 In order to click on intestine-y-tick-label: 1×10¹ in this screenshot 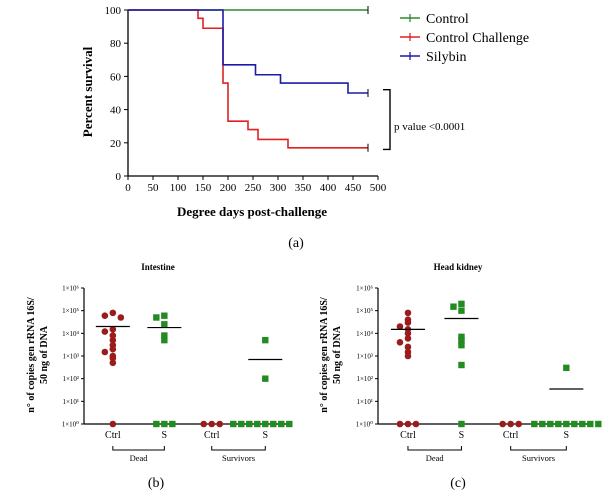, I will do `click(70, 402)`.